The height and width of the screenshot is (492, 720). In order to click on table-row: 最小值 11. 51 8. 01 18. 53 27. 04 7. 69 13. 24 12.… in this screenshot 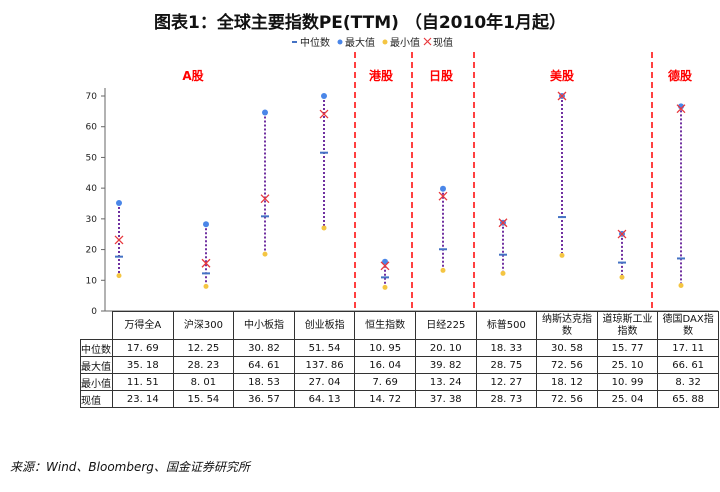, I will do `click(399, 382)`.